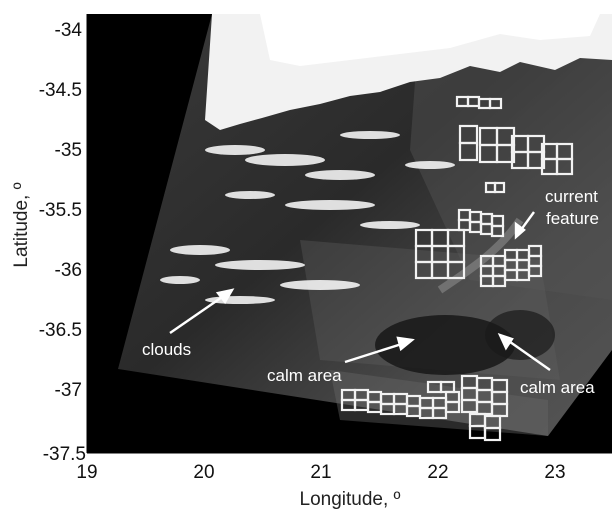 The height and width of the screenshot is (511, 612). What do you see at coordinates (199, 313) in the screenshot?
I see `clouds-arrow` at bounding box center [199, 313].